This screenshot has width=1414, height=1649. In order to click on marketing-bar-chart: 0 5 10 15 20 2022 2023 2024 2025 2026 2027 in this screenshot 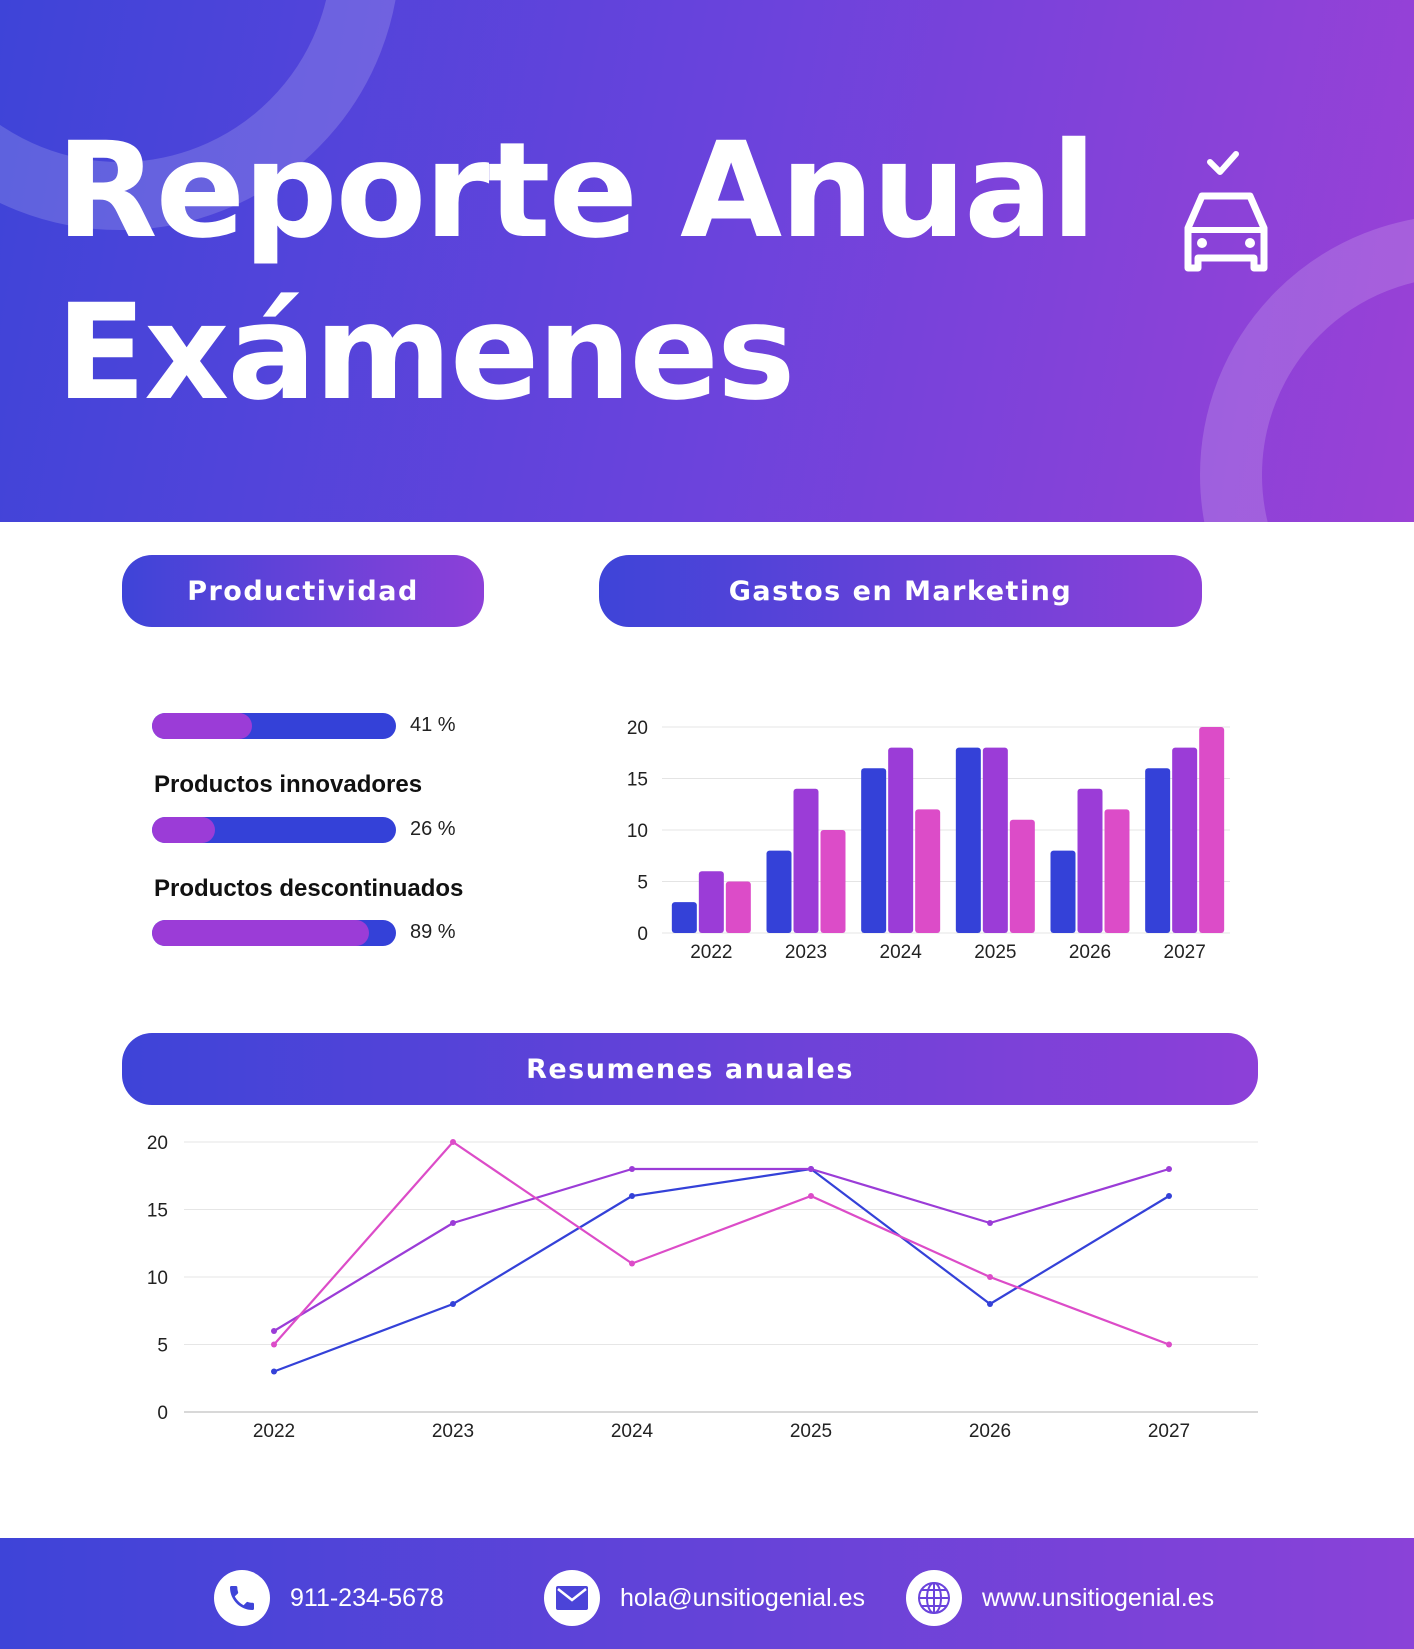, I will do `click(928, 840)`.